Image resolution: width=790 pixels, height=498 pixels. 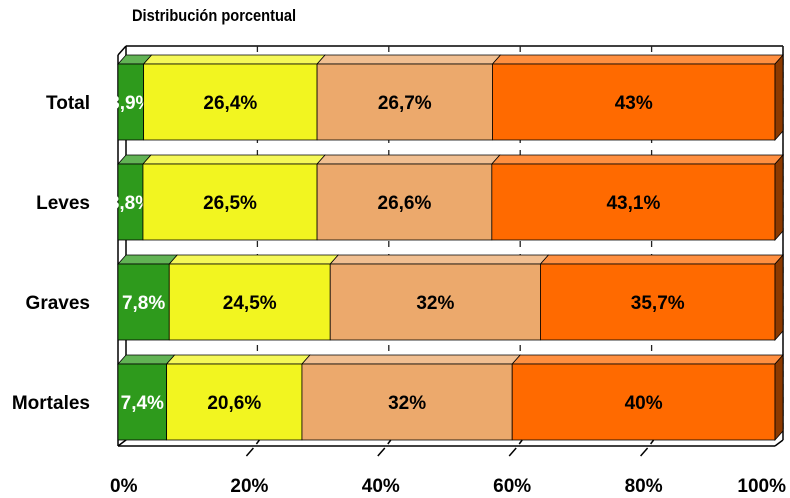 I want to click on data-label: 7,4%, so click(x=142, y=403).